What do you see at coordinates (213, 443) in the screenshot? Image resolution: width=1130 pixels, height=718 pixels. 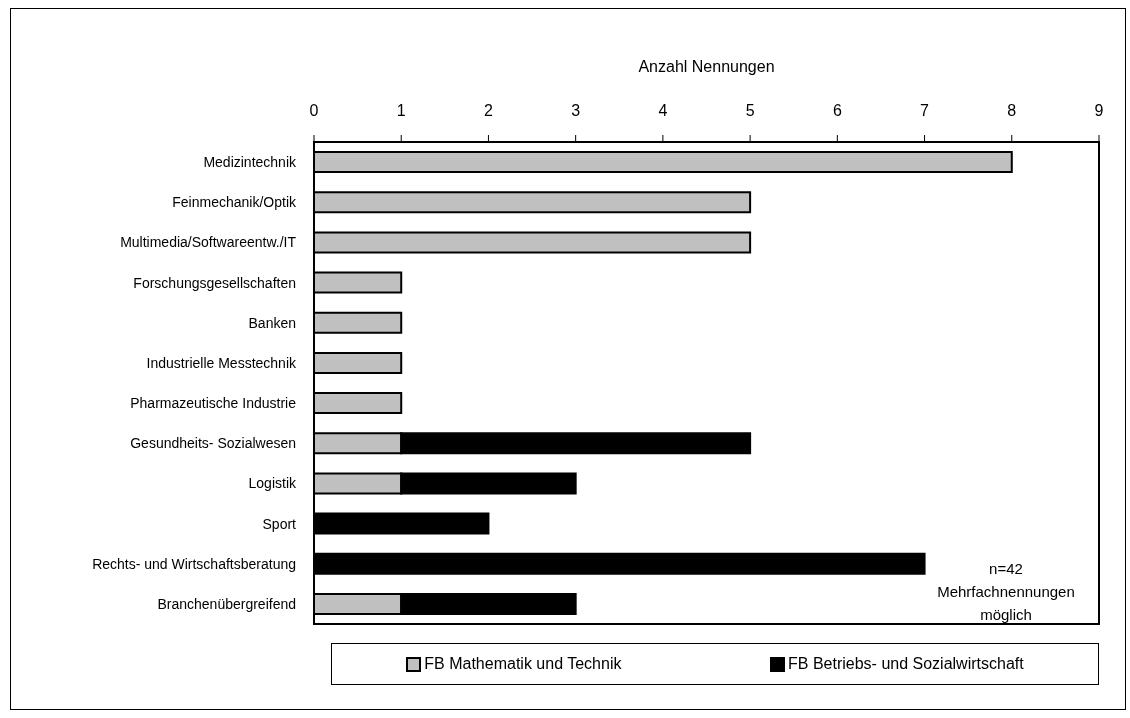 I see `y-tick-label: Gesundheits- Sozialwesen` at bounding box center [213, 443].